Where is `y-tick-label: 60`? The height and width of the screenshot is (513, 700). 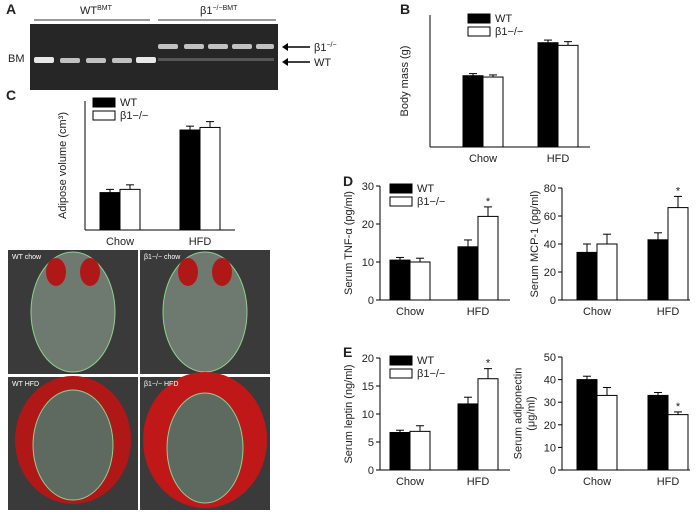
y-tick-label: 60 is located at coordinates (550, 217).